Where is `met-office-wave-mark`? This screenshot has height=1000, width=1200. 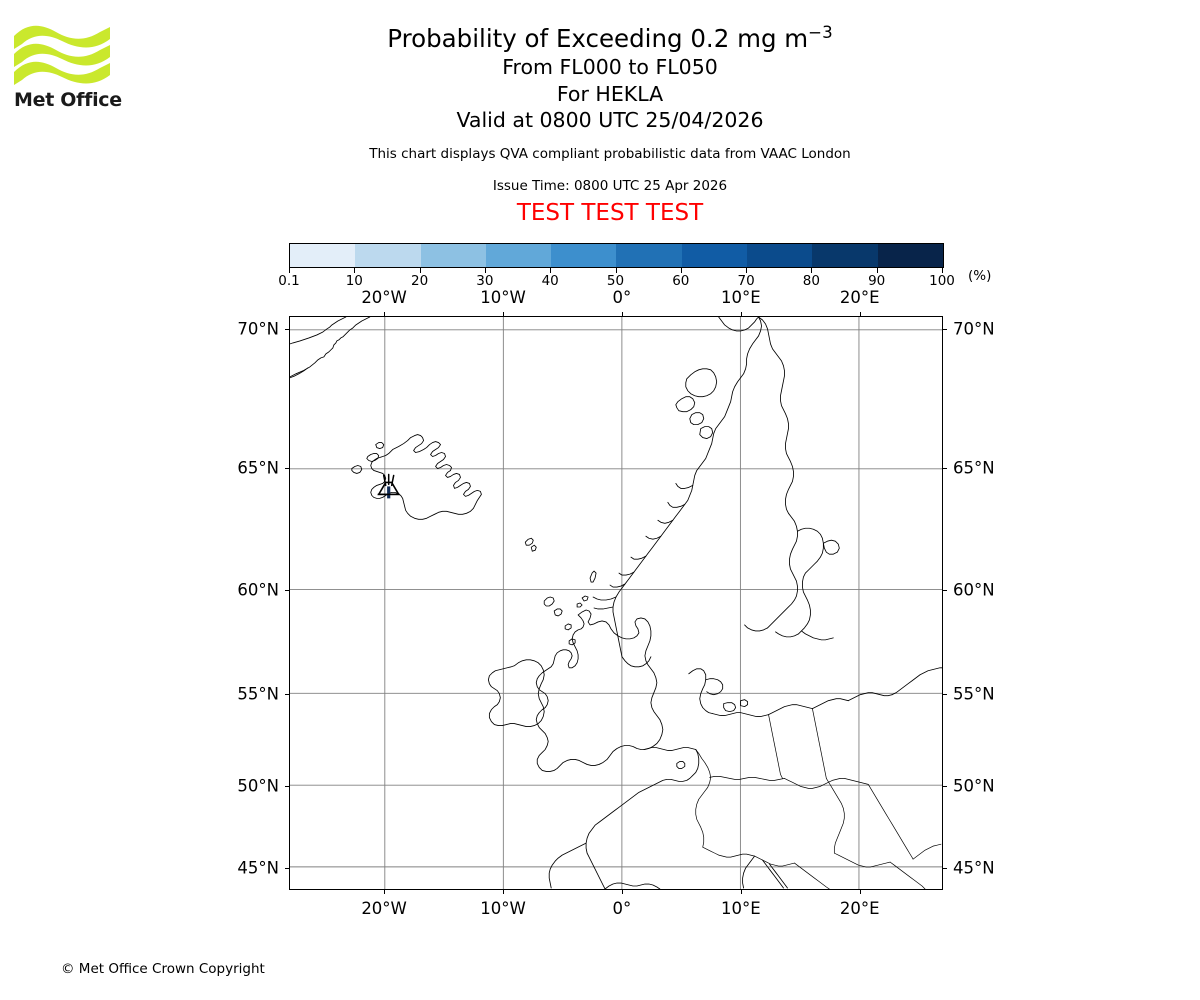 met-office-wave-mark is located at coordinates (62, 55).